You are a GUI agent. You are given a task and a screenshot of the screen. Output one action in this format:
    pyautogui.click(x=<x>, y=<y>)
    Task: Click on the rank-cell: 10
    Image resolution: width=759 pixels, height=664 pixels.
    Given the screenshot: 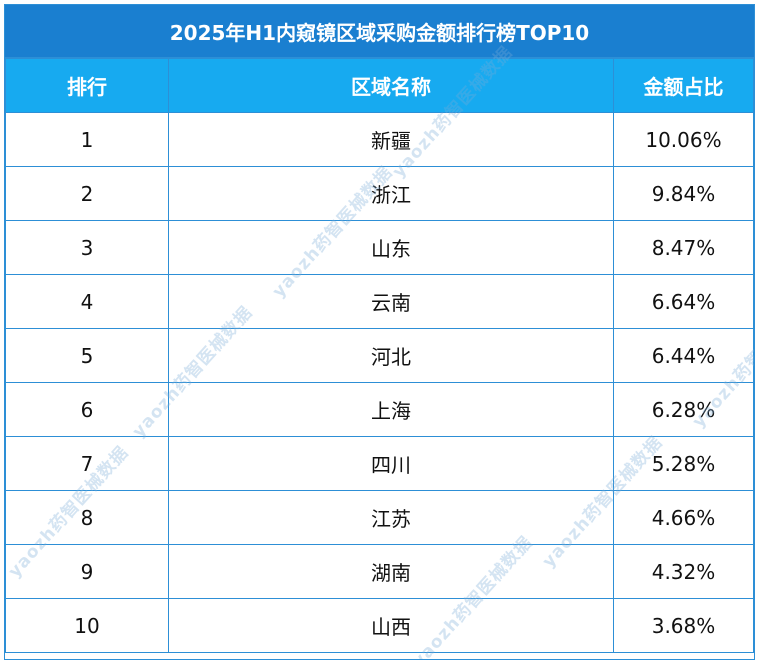 What is the action you would take?
    pyautogui.click(x=87, y=625)
    